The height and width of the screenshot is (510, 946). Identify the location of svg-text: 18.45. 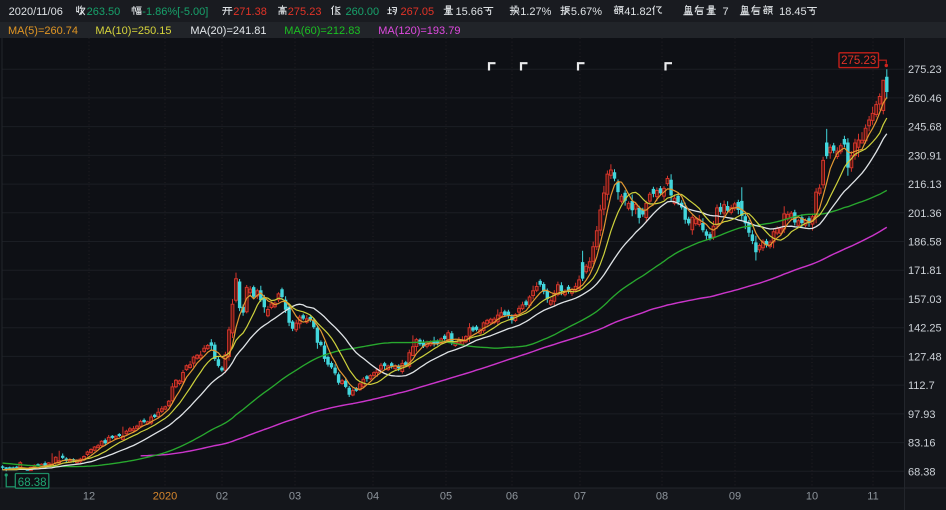
(793, 12).